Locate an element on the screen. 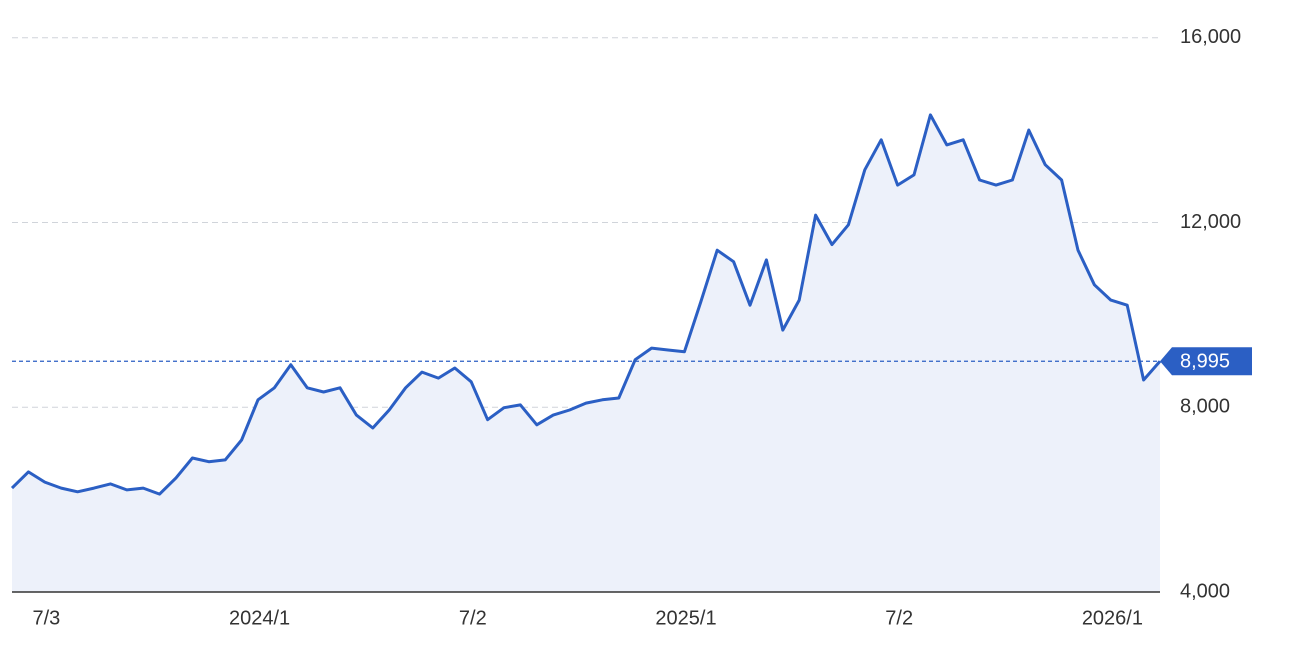 The width and height of the screenshot is (1296, 654). last-price-label: 8,995 is located at coordinates (1205, 362).